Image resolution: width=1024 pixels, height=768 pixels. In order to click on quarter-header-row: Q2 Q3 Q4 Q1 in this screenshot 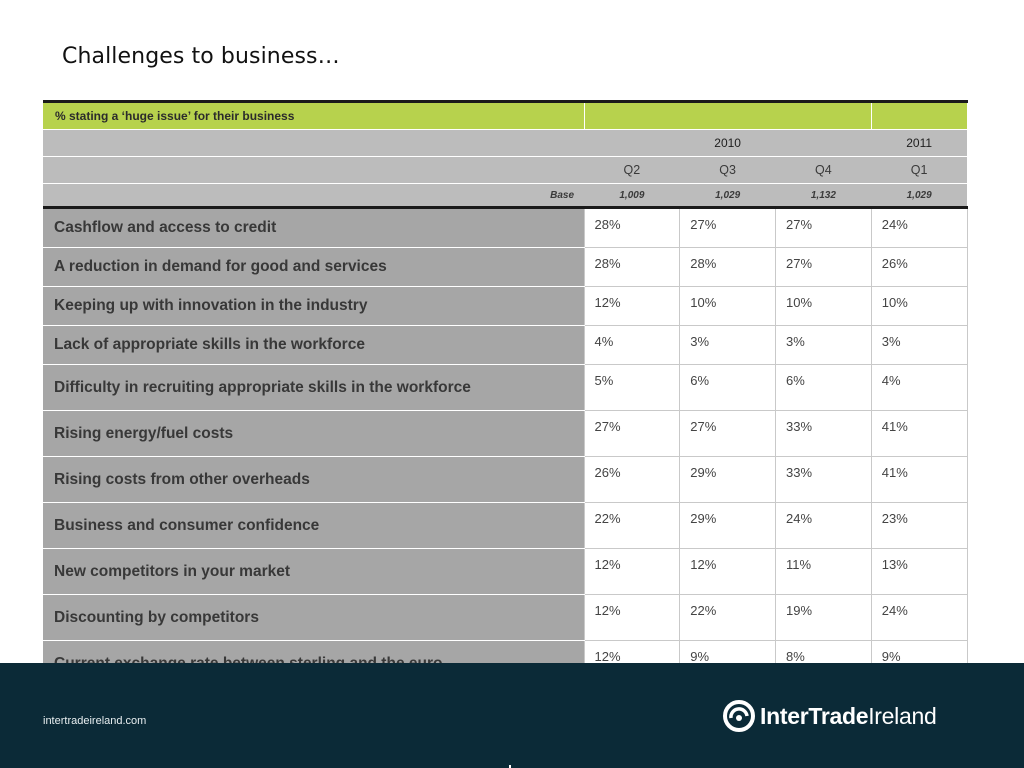, I will do `click(505, 170)`.